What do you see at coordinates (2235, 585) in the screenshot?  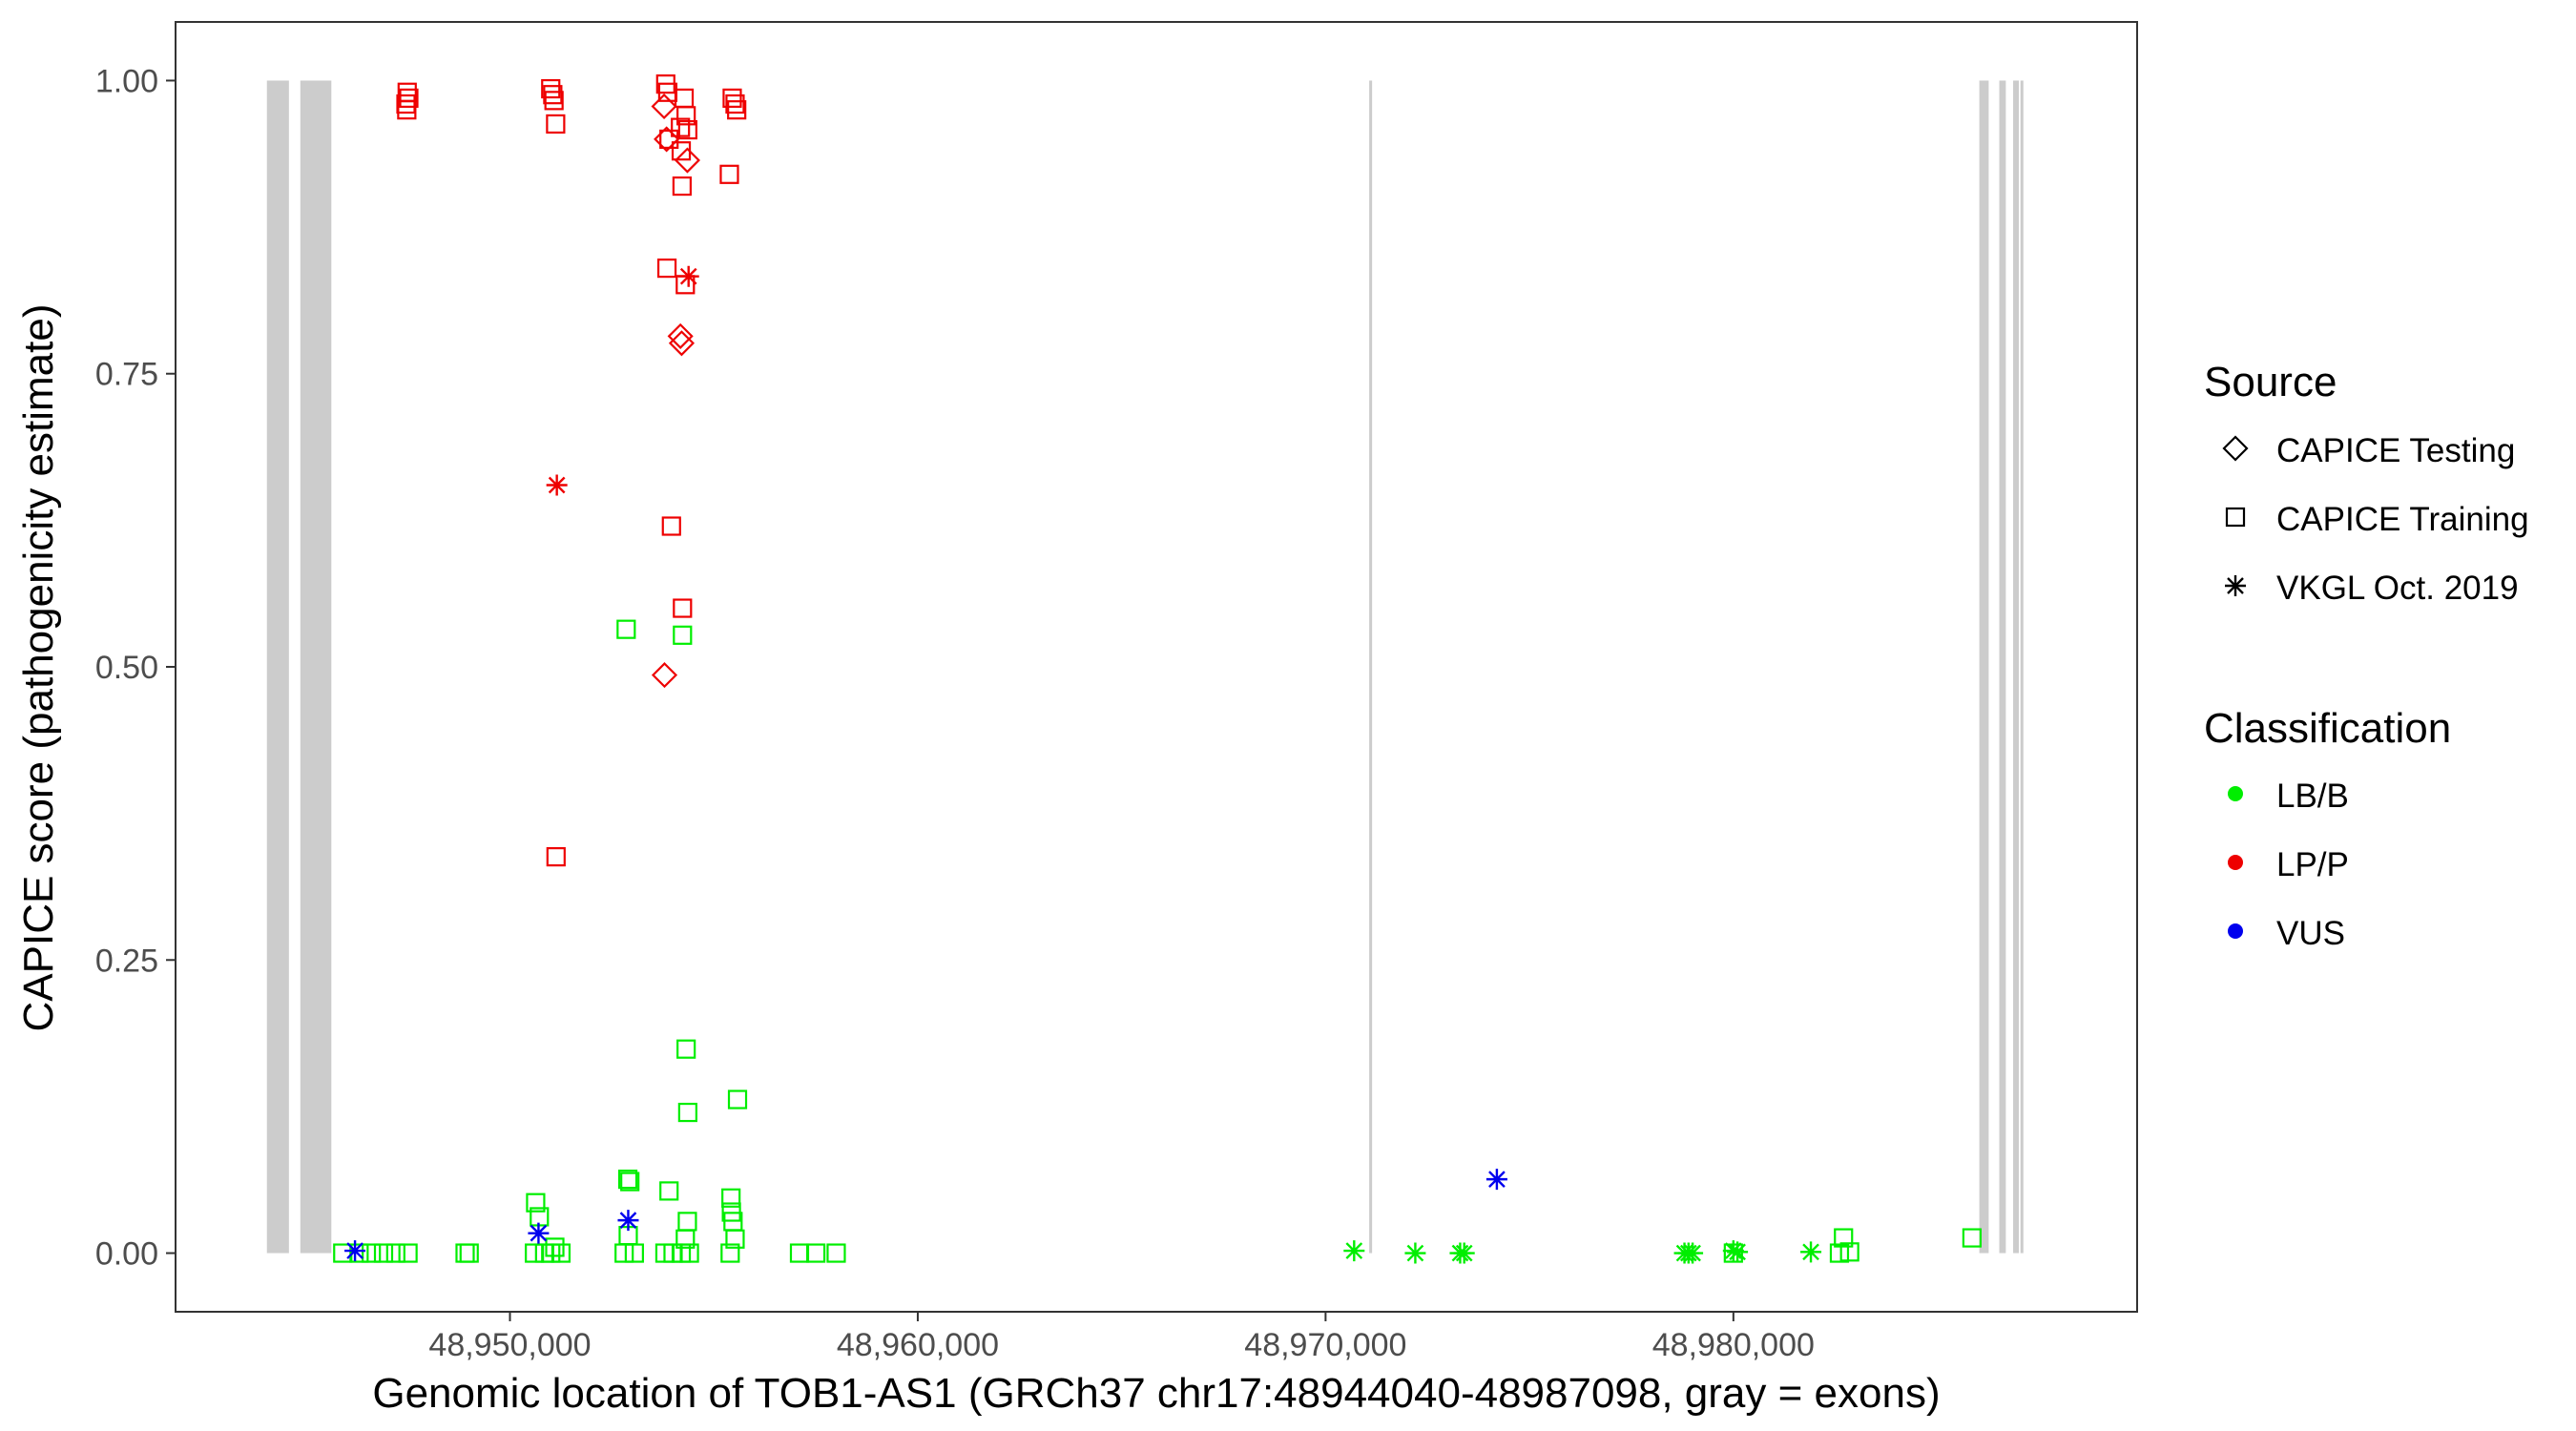 I see `legend-key-vkgl` at bounding box center [2235, 585].